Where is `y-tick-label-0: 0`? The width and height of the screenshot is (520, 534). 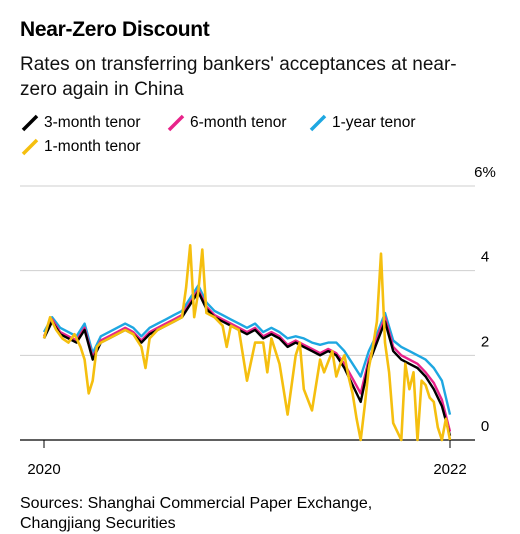 y-tick-label-0: 0 is located at coordinates (485, 426).